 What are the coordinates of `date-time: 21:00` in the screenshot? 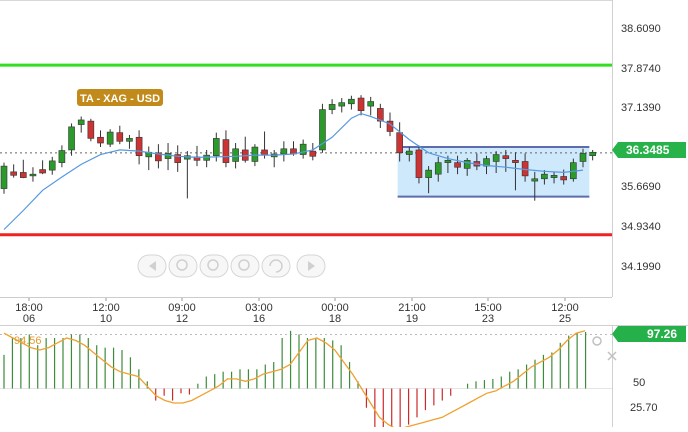 It's located at (412, 308).